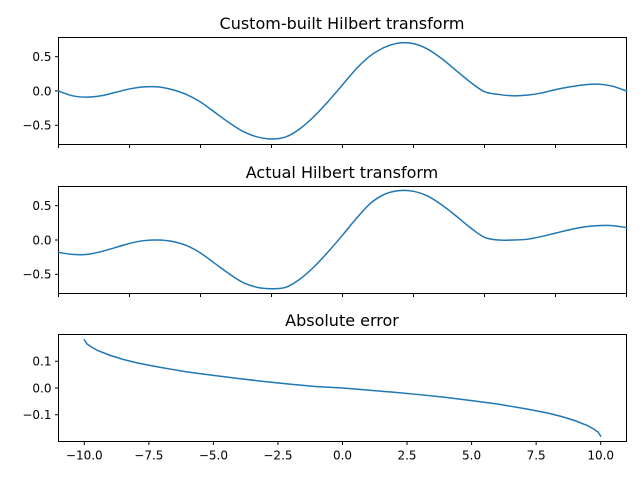  Describe the element at coordinates (342, 146) in the screenshot. I see `subplot-1-x-ticks` at that location.